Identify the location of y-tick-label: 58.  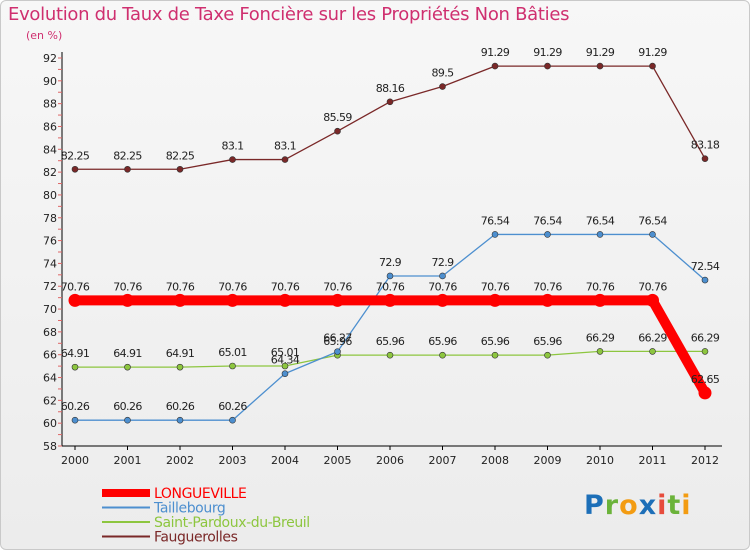
(50, 446).